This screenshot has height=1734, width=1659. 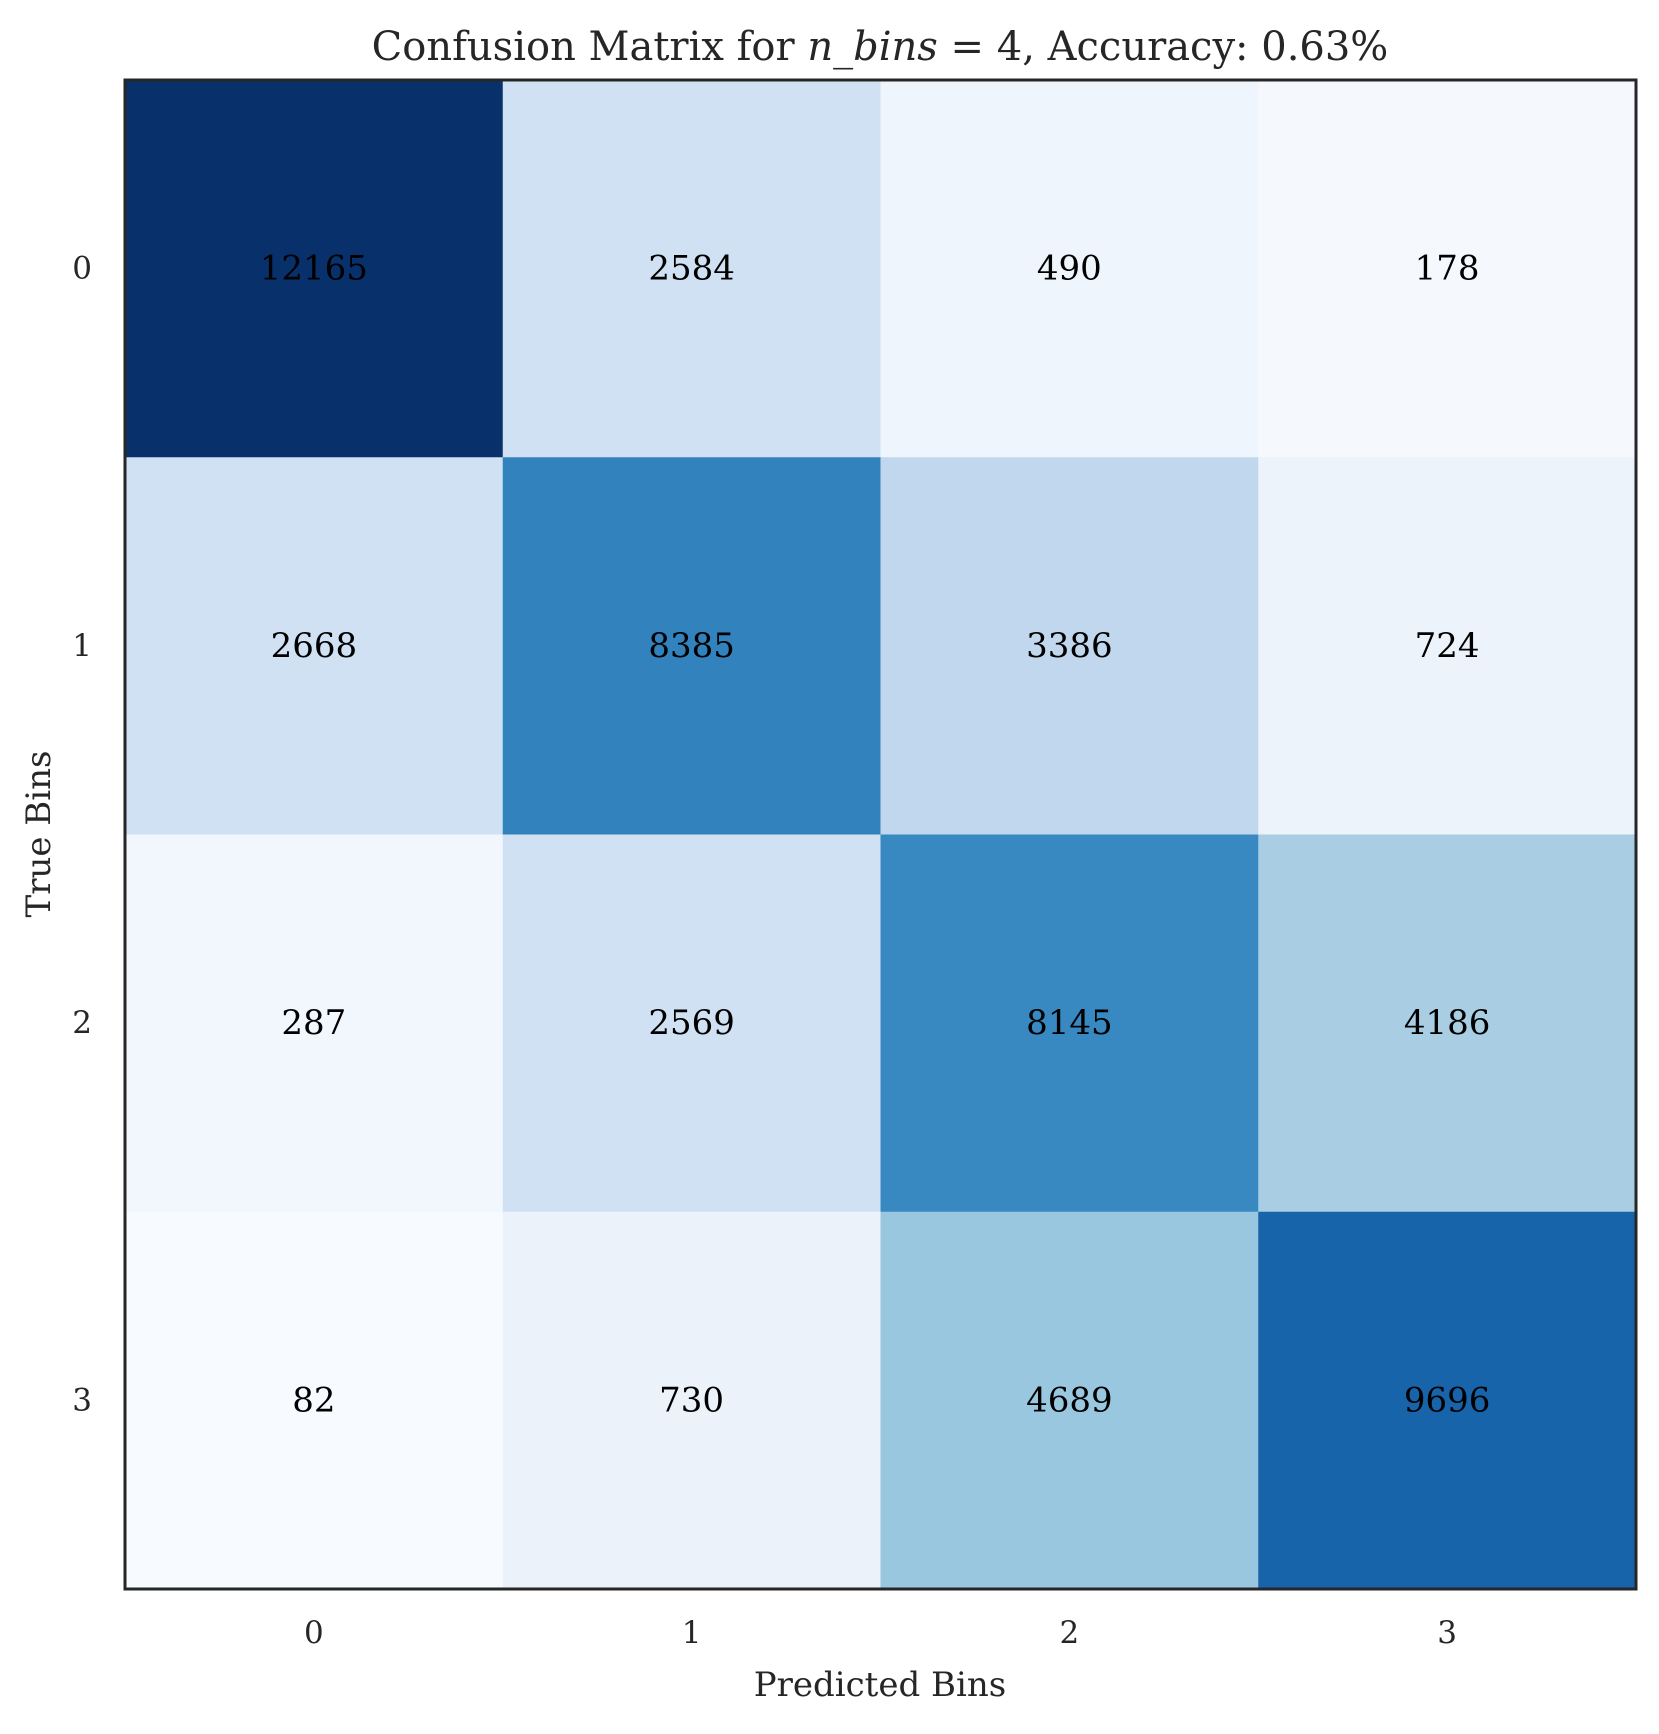 What do you see at coordinates (314, 1633) in the screenshot?
I see `x-tick-label-0: 0` at bounding box center [314, 1633].